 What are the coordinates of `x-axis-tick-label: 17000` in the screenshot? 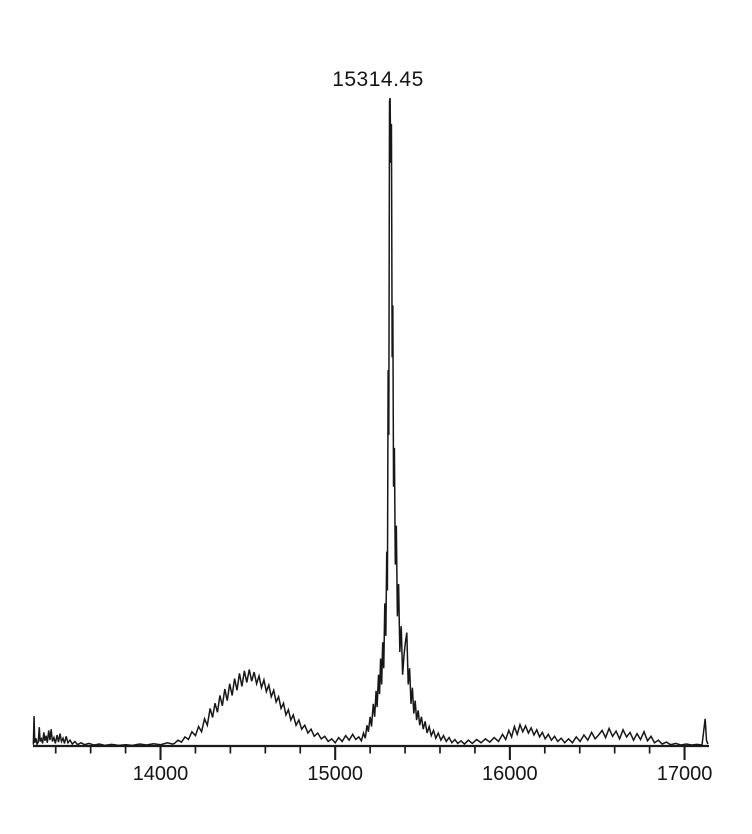 It's located at (685, 774).